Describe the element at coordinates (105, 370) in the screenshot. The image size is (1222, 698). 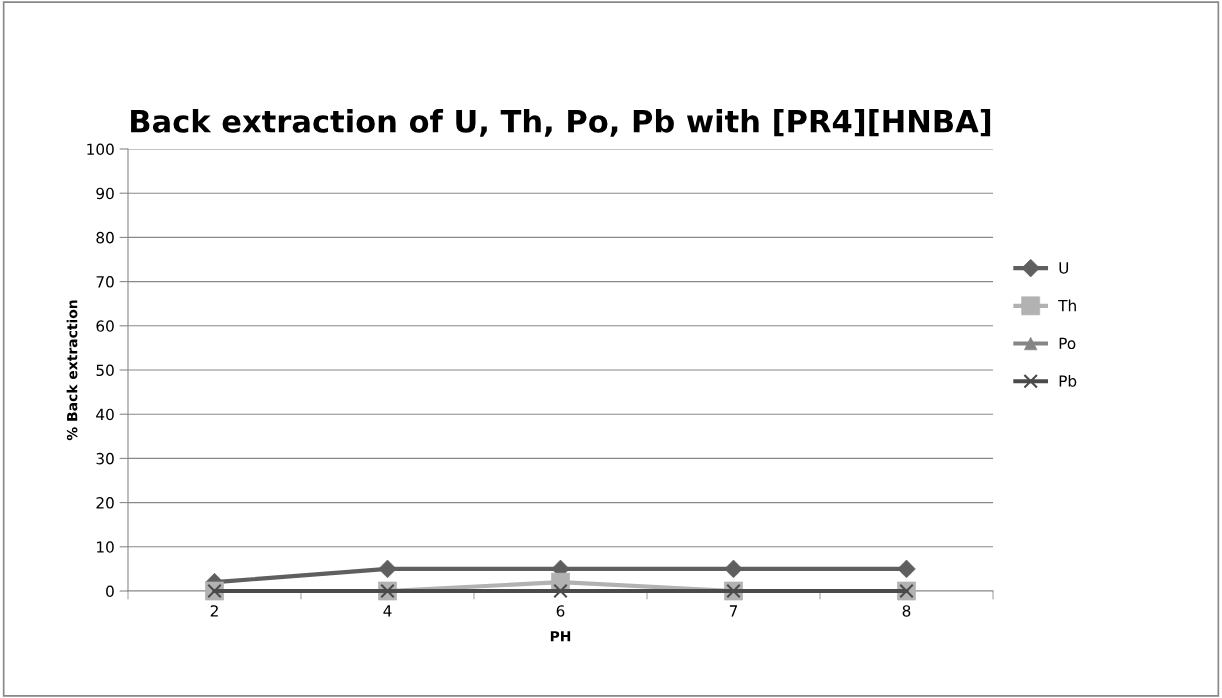
I see `y-tick-label: 50` at that location.